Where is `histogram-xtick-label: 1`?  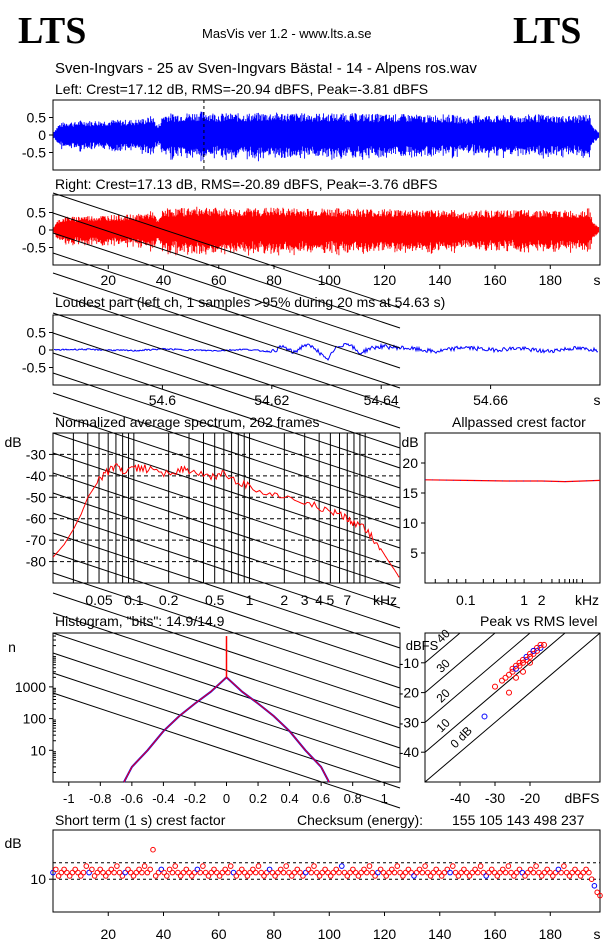 histogram-xtick-label: 1 is located at coordinates (384, 798).